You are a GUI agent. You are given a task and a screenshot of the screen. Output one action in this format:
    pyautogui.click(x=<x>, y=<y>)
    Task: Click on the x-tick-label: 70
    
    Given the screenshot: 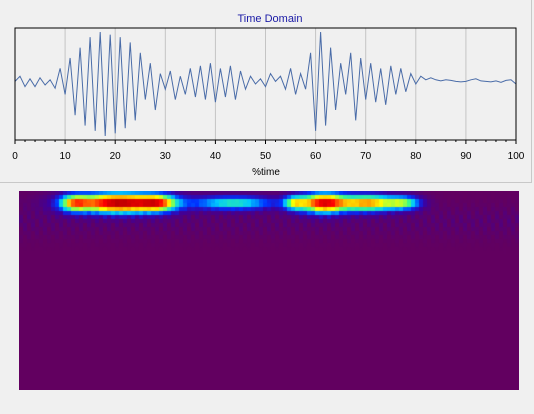 What is the action you would take?
    pyautogui.click(x=366, y=156)
    